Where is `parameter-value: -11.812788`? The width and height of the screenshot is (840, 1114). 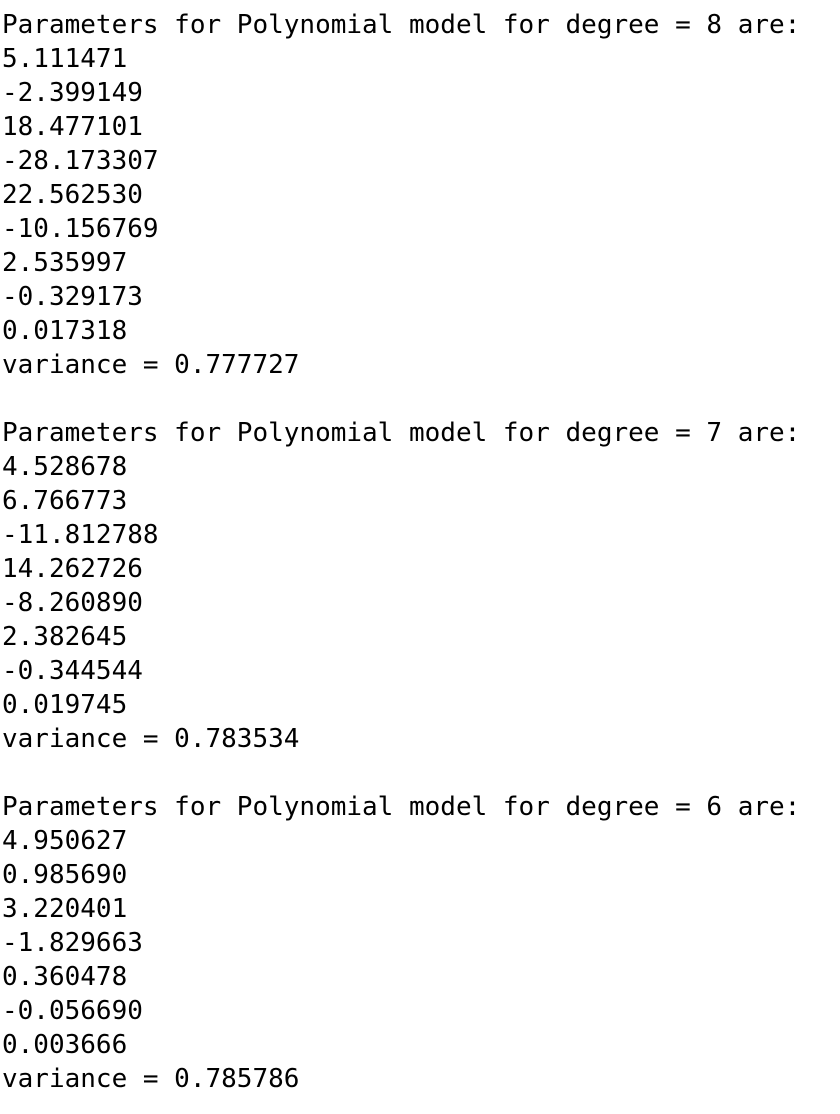
parameter-value: -11.812788 is located at coordinates (80, 535).